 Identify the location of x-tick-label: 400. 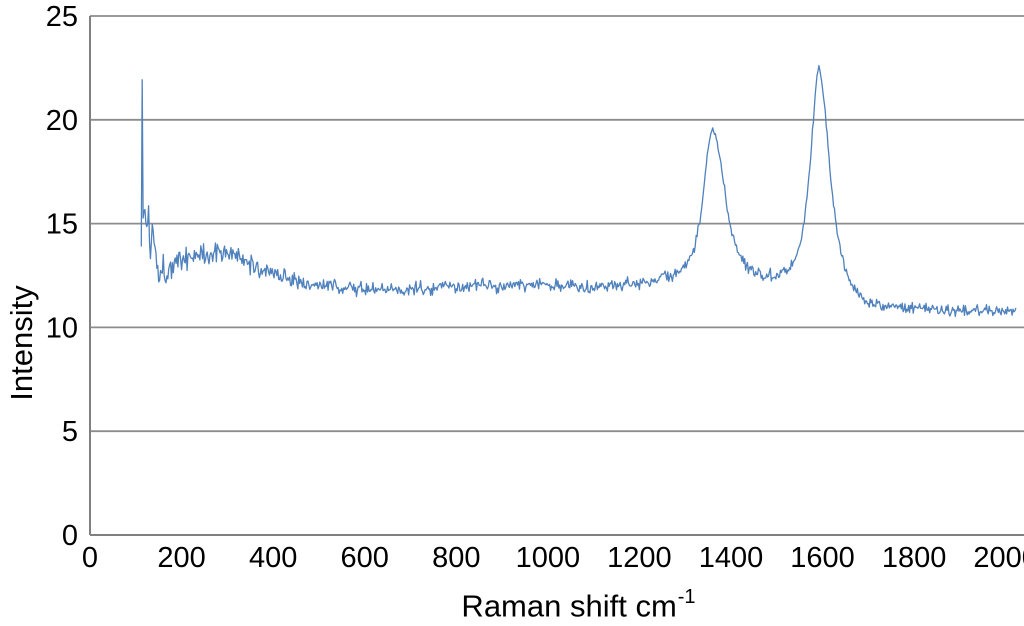
(273, 558).